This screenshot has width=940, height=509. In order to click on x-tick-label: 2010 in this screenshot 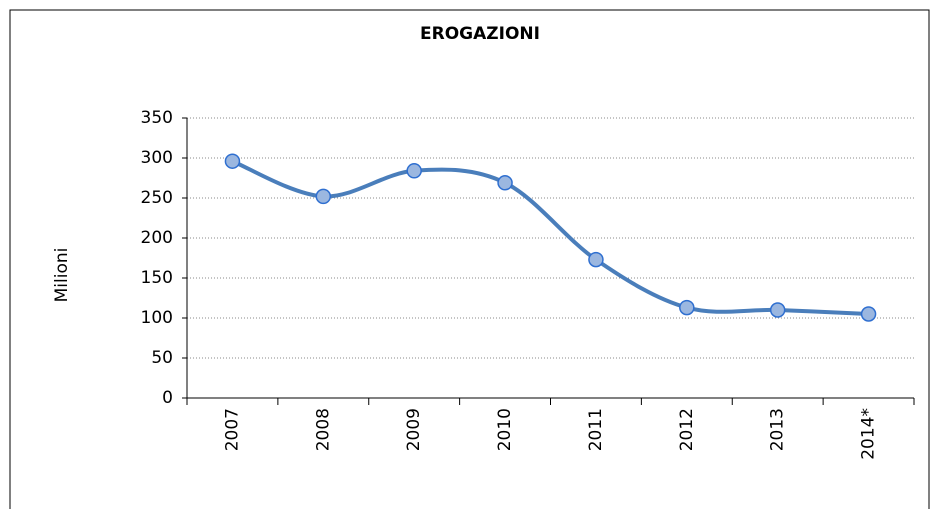, I will do `click(505, 429)`.